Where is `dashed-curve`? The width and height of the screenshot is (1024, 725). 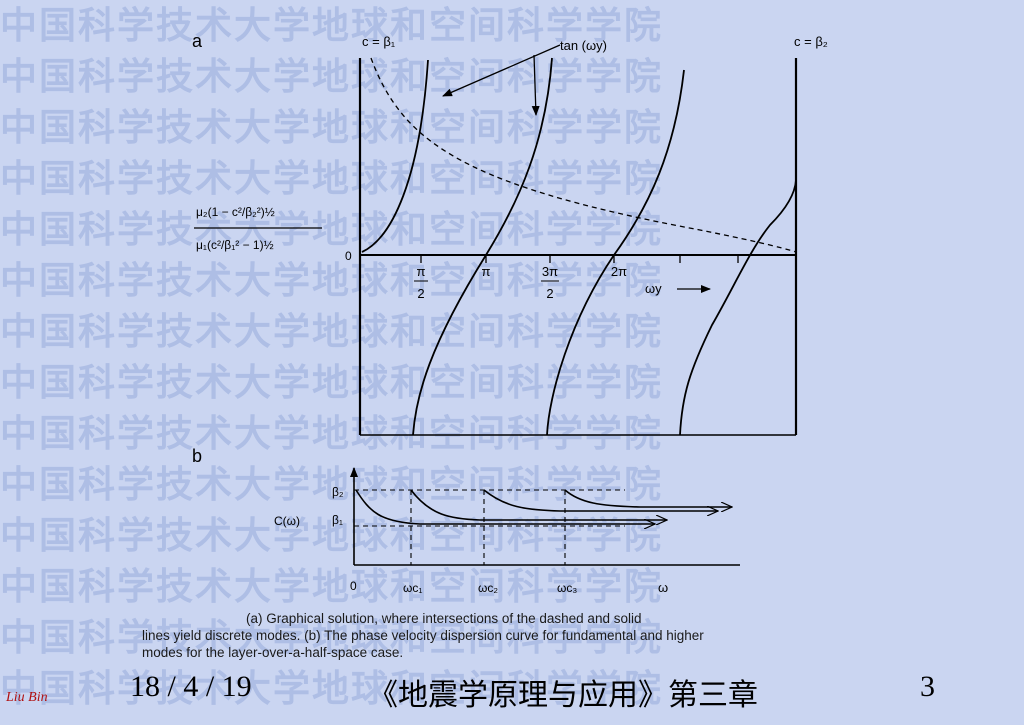 dashed-curve is located at coordinates (583, 155).